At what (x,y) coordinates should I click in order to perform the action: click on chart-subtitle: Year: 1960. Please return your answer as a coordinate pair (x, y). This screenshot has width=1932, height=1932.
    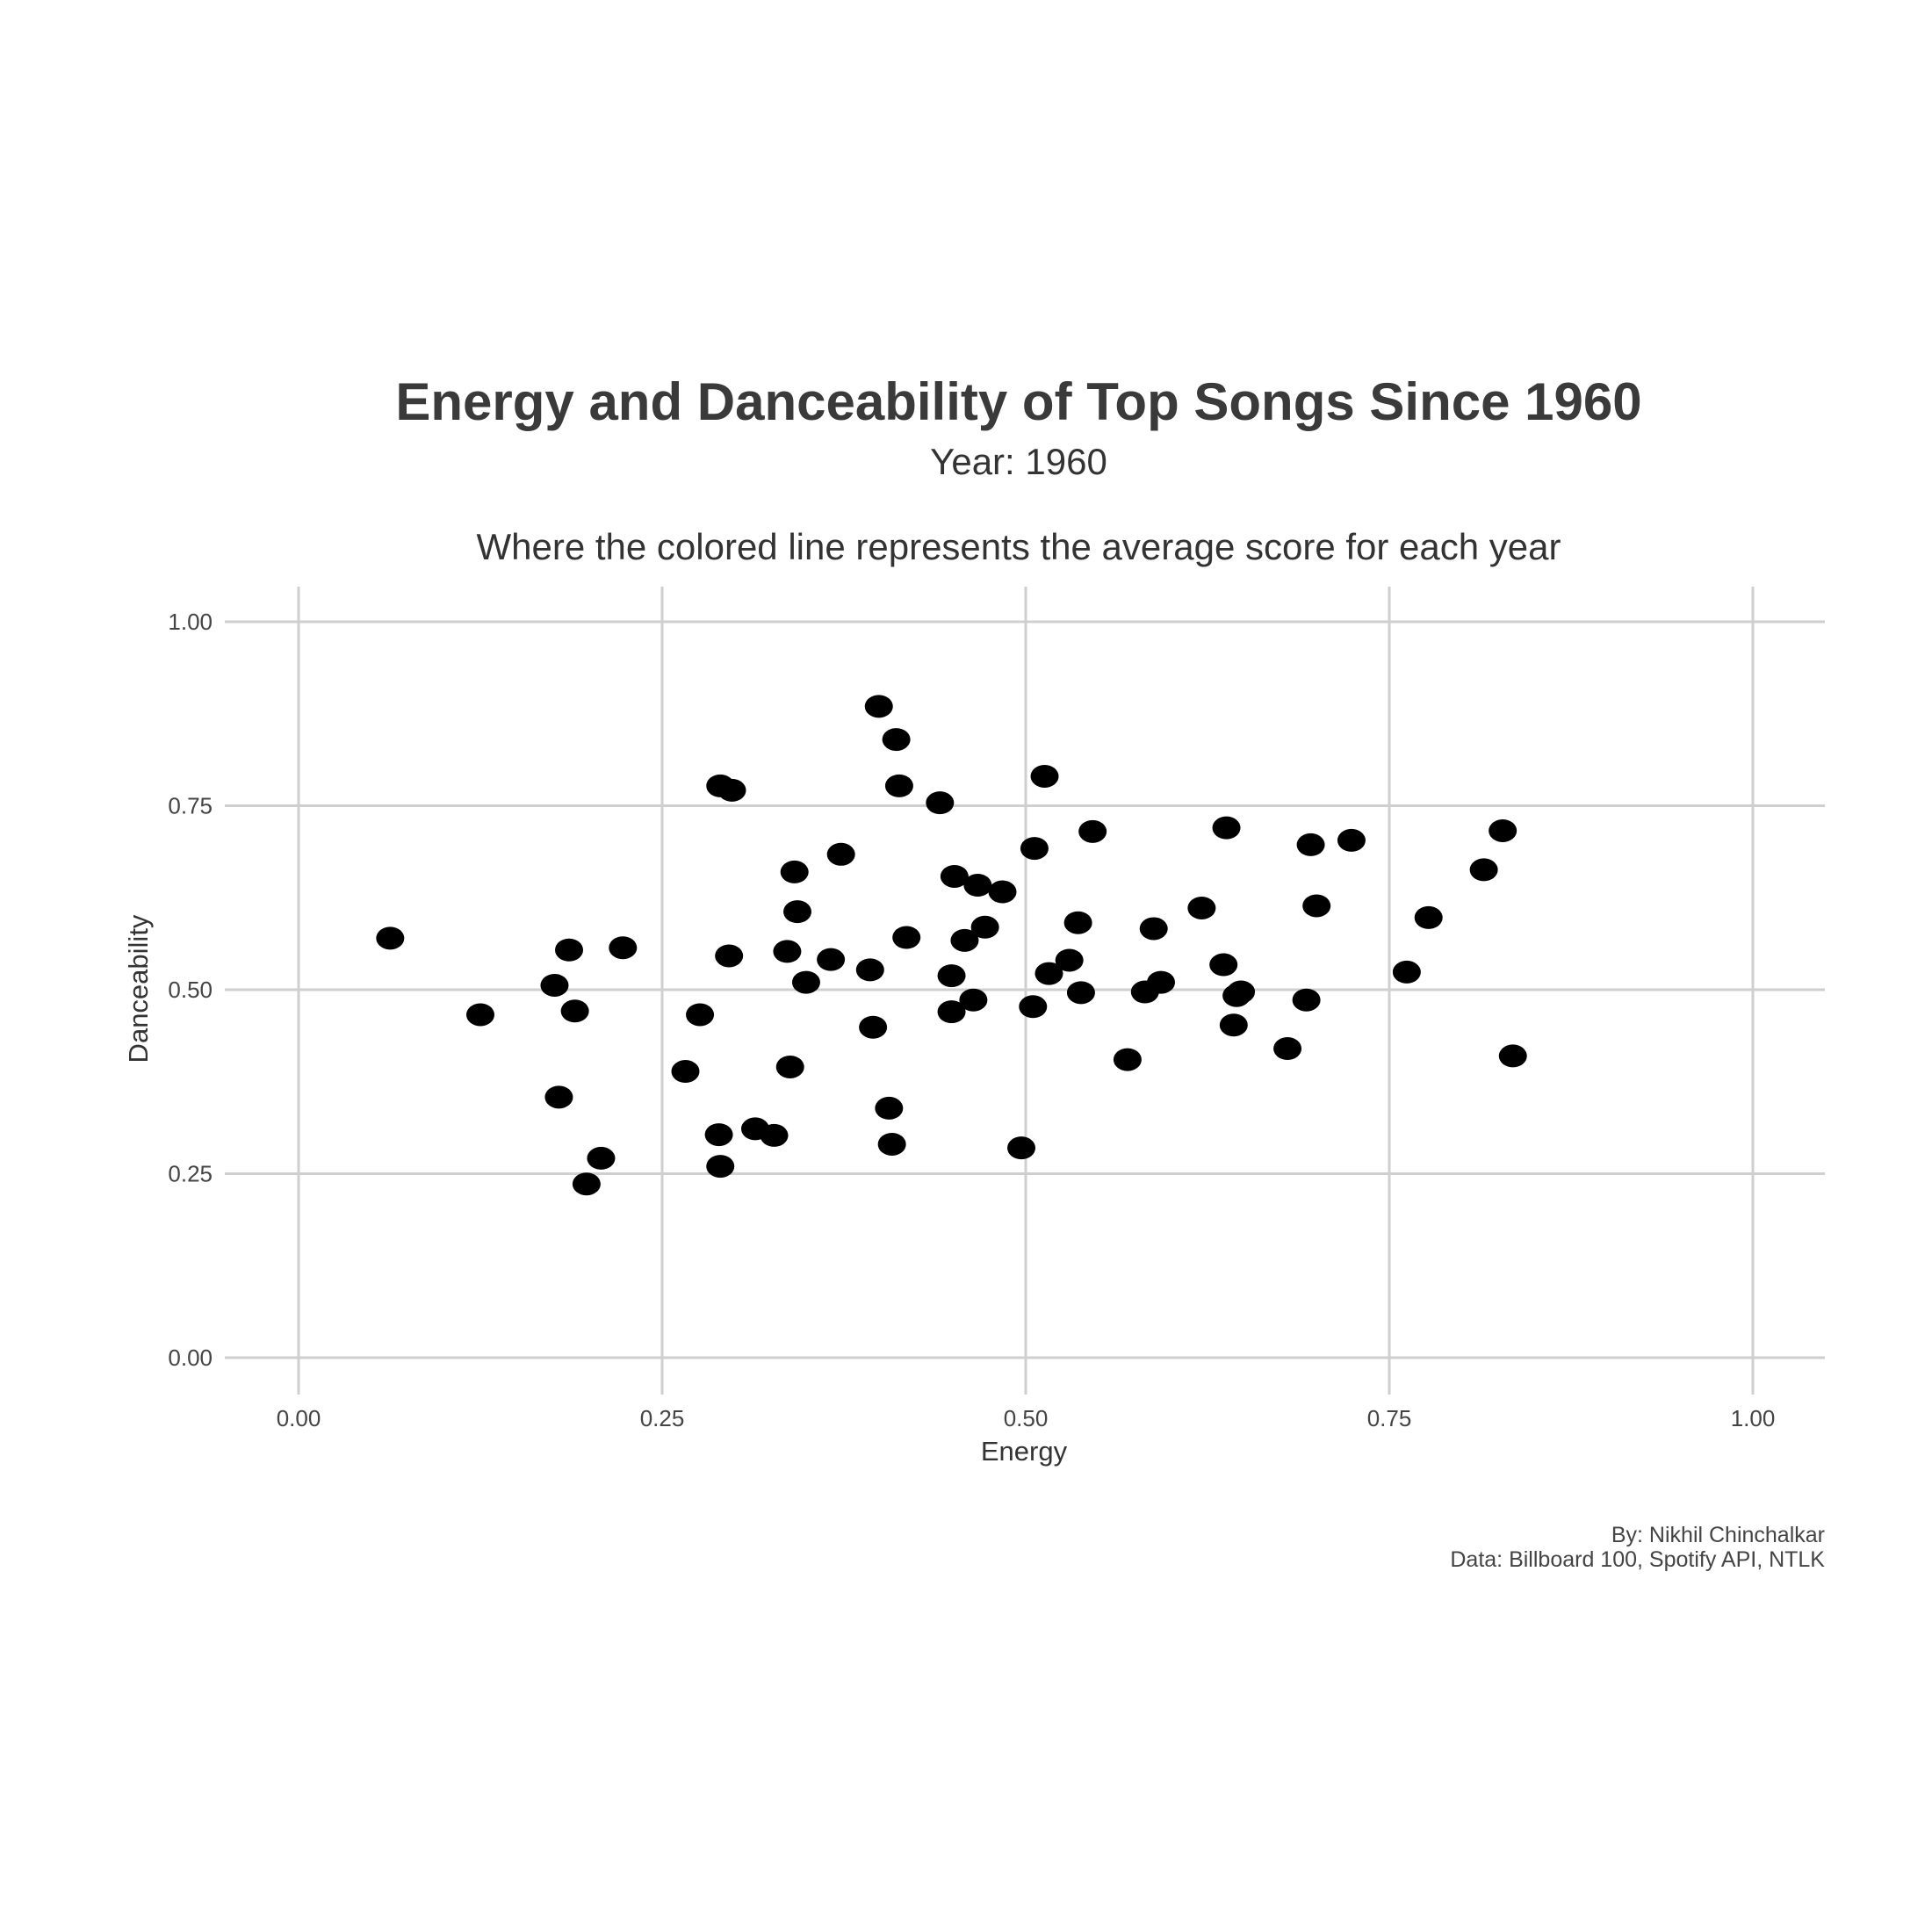
    Looking at the image, I should click on (1018, 461).